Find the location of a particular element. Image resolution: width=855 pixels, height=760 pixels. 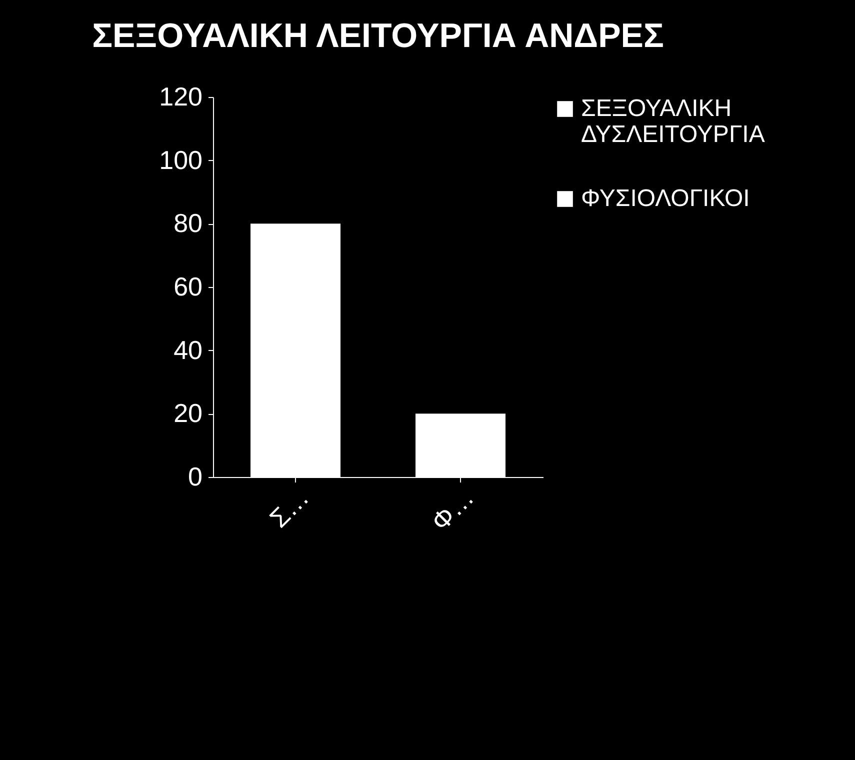

y-tick-label: 40 is located at coordinates (188, 349).